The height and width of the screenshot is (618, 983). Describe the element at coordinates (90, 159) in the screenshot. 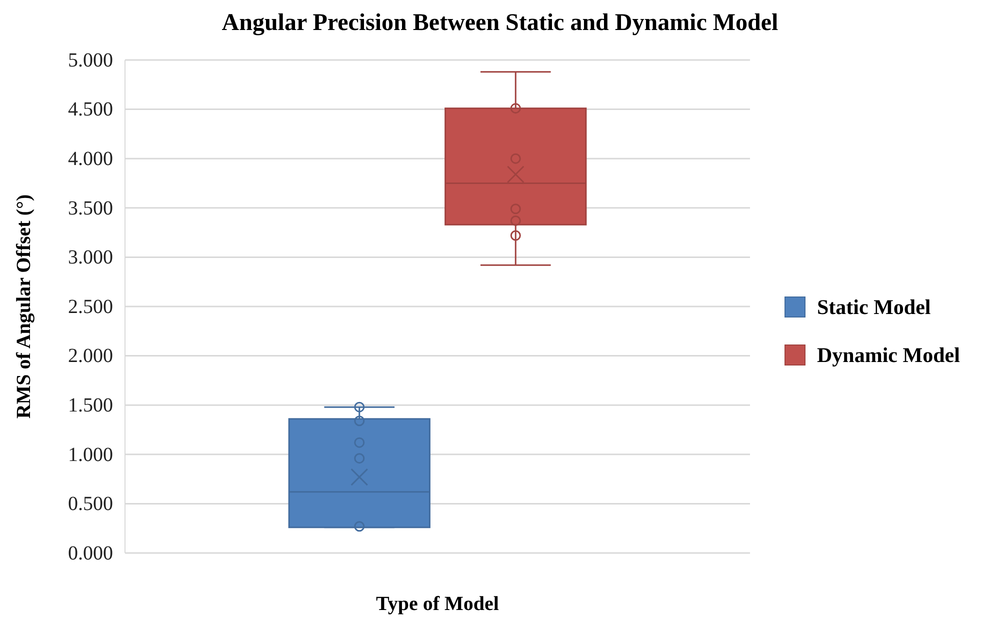

I see `y-tick-label: 4.000` at that location.